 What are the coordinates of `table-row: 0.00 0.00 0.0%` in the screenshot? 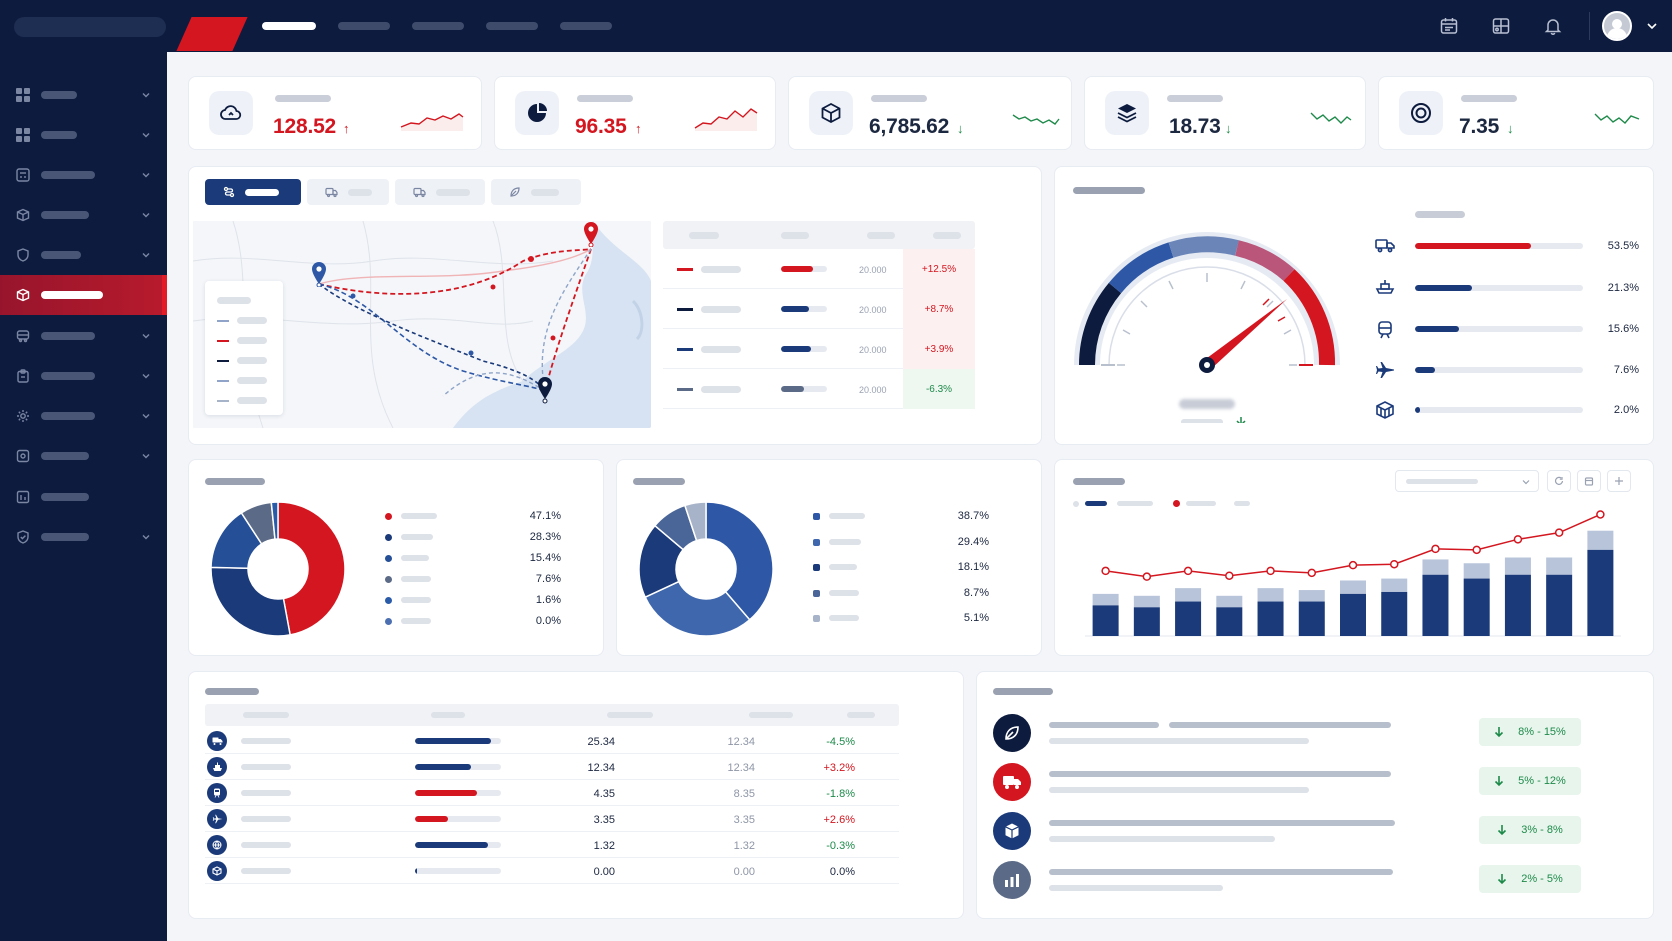 It's located at (552, 871).